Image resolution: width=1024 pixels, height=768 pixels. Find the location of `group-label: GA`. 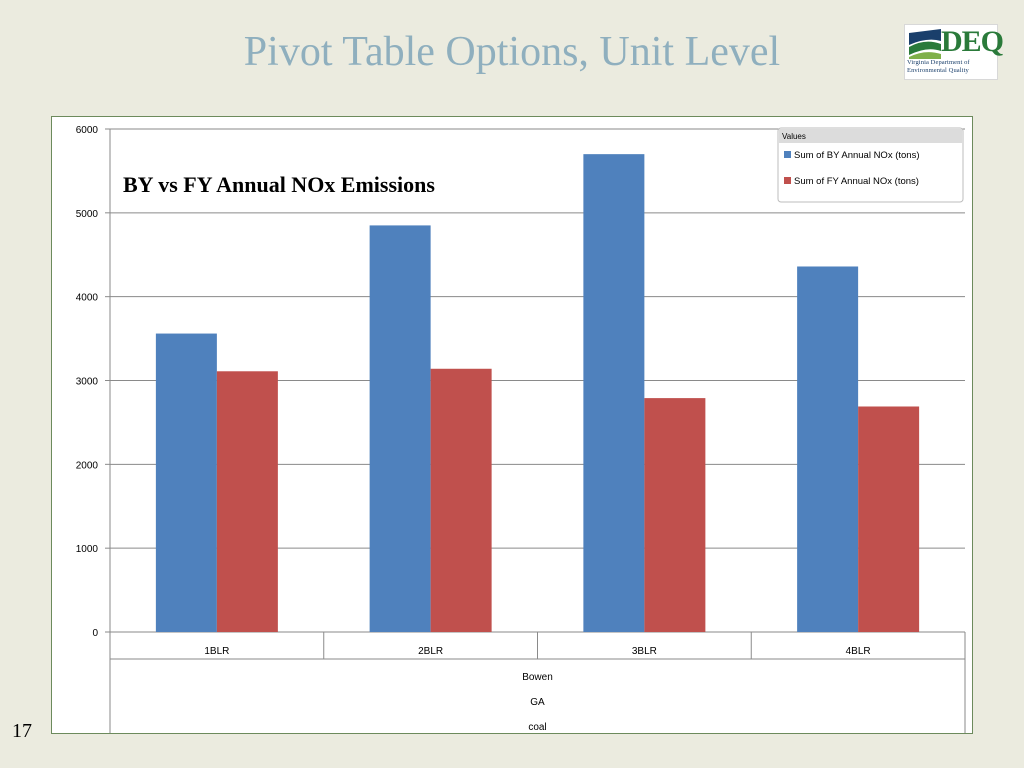

group-label: GA is located at coordinates (537, 702).